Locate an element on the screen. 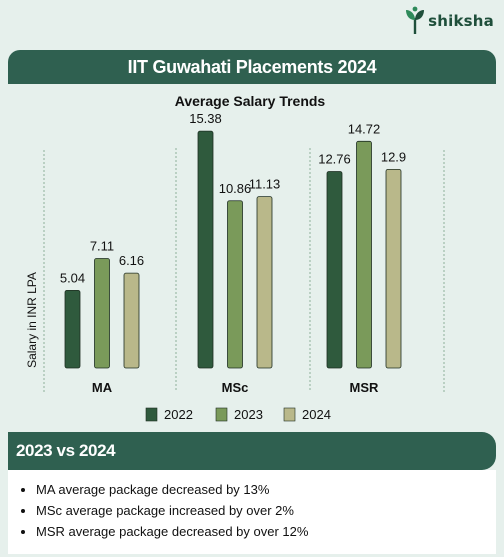  bar-msc-2023 is located at coordinates (235, 284).